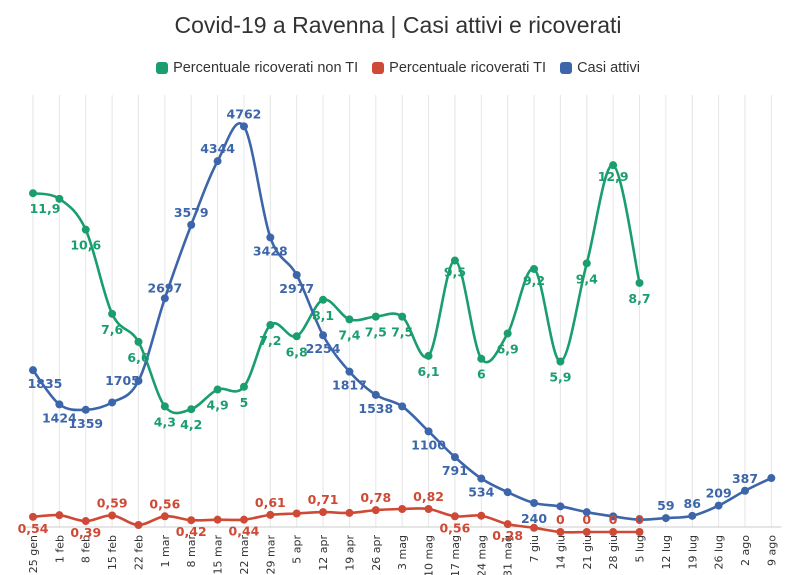  I want to click on x-tick-label: 8 feb, so click(86, 549).